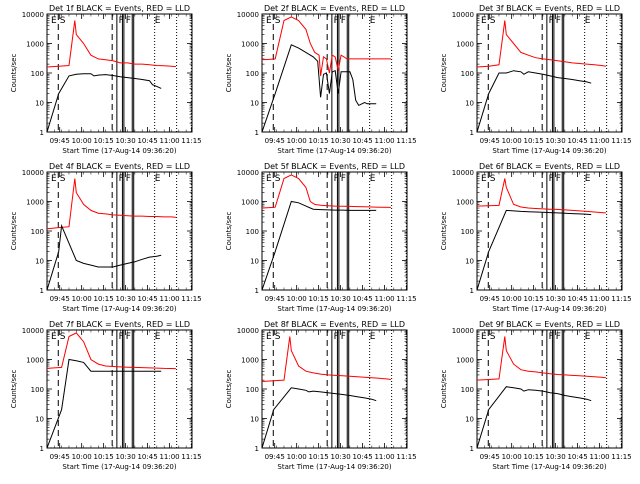  I want to click on y-tick-label: 100, so click(467, 74).